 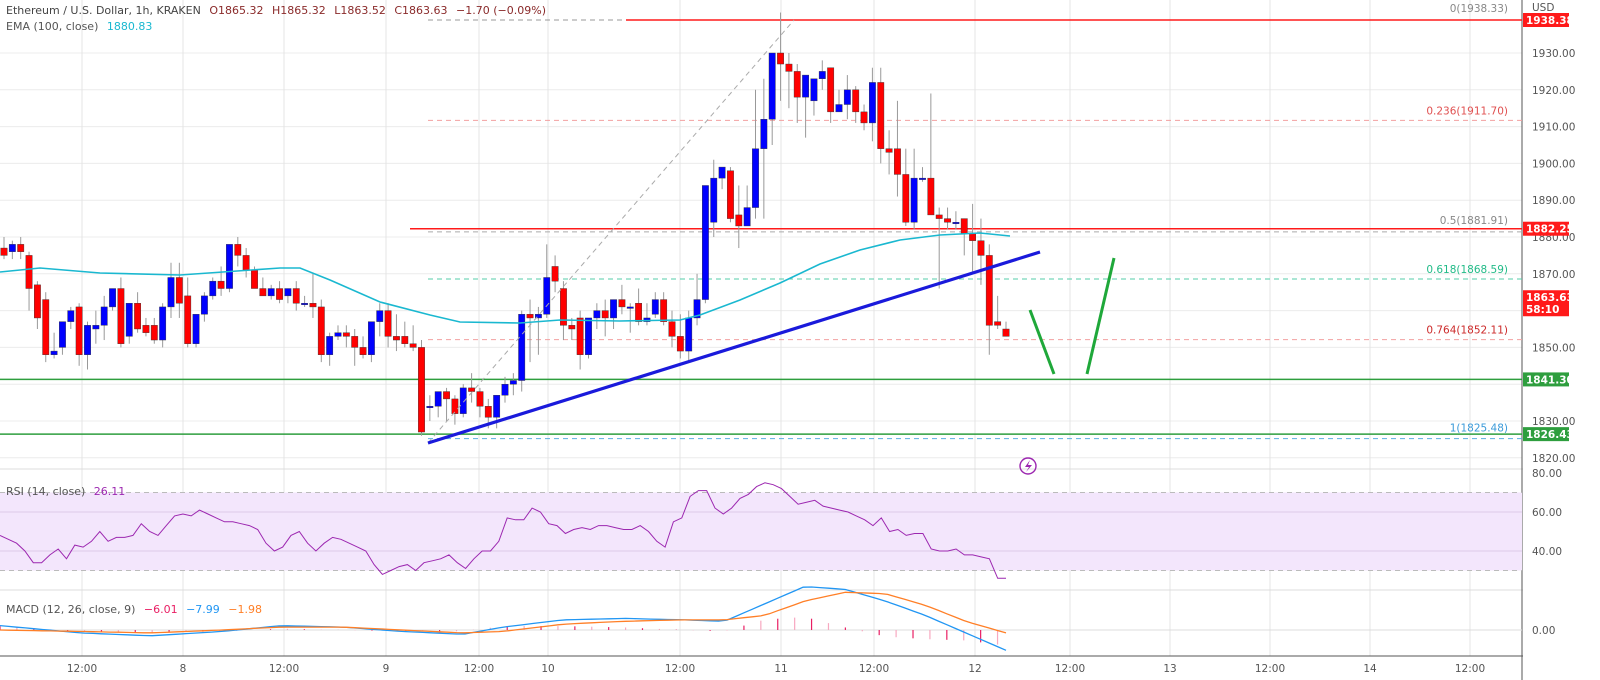 What do you see at coordinates (1547, 552) in the screenshot?
I see `rsi-tick: 40.00` at bounding box center [1547, 552].